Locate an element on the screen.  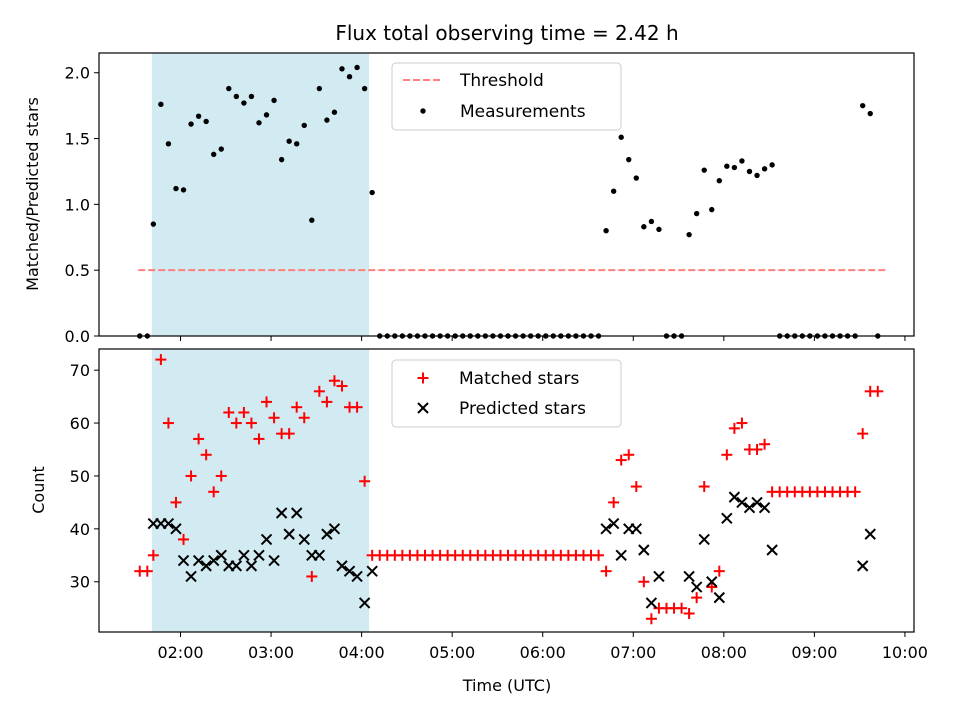
top-highlight-span is located at coordinates (260, 194).